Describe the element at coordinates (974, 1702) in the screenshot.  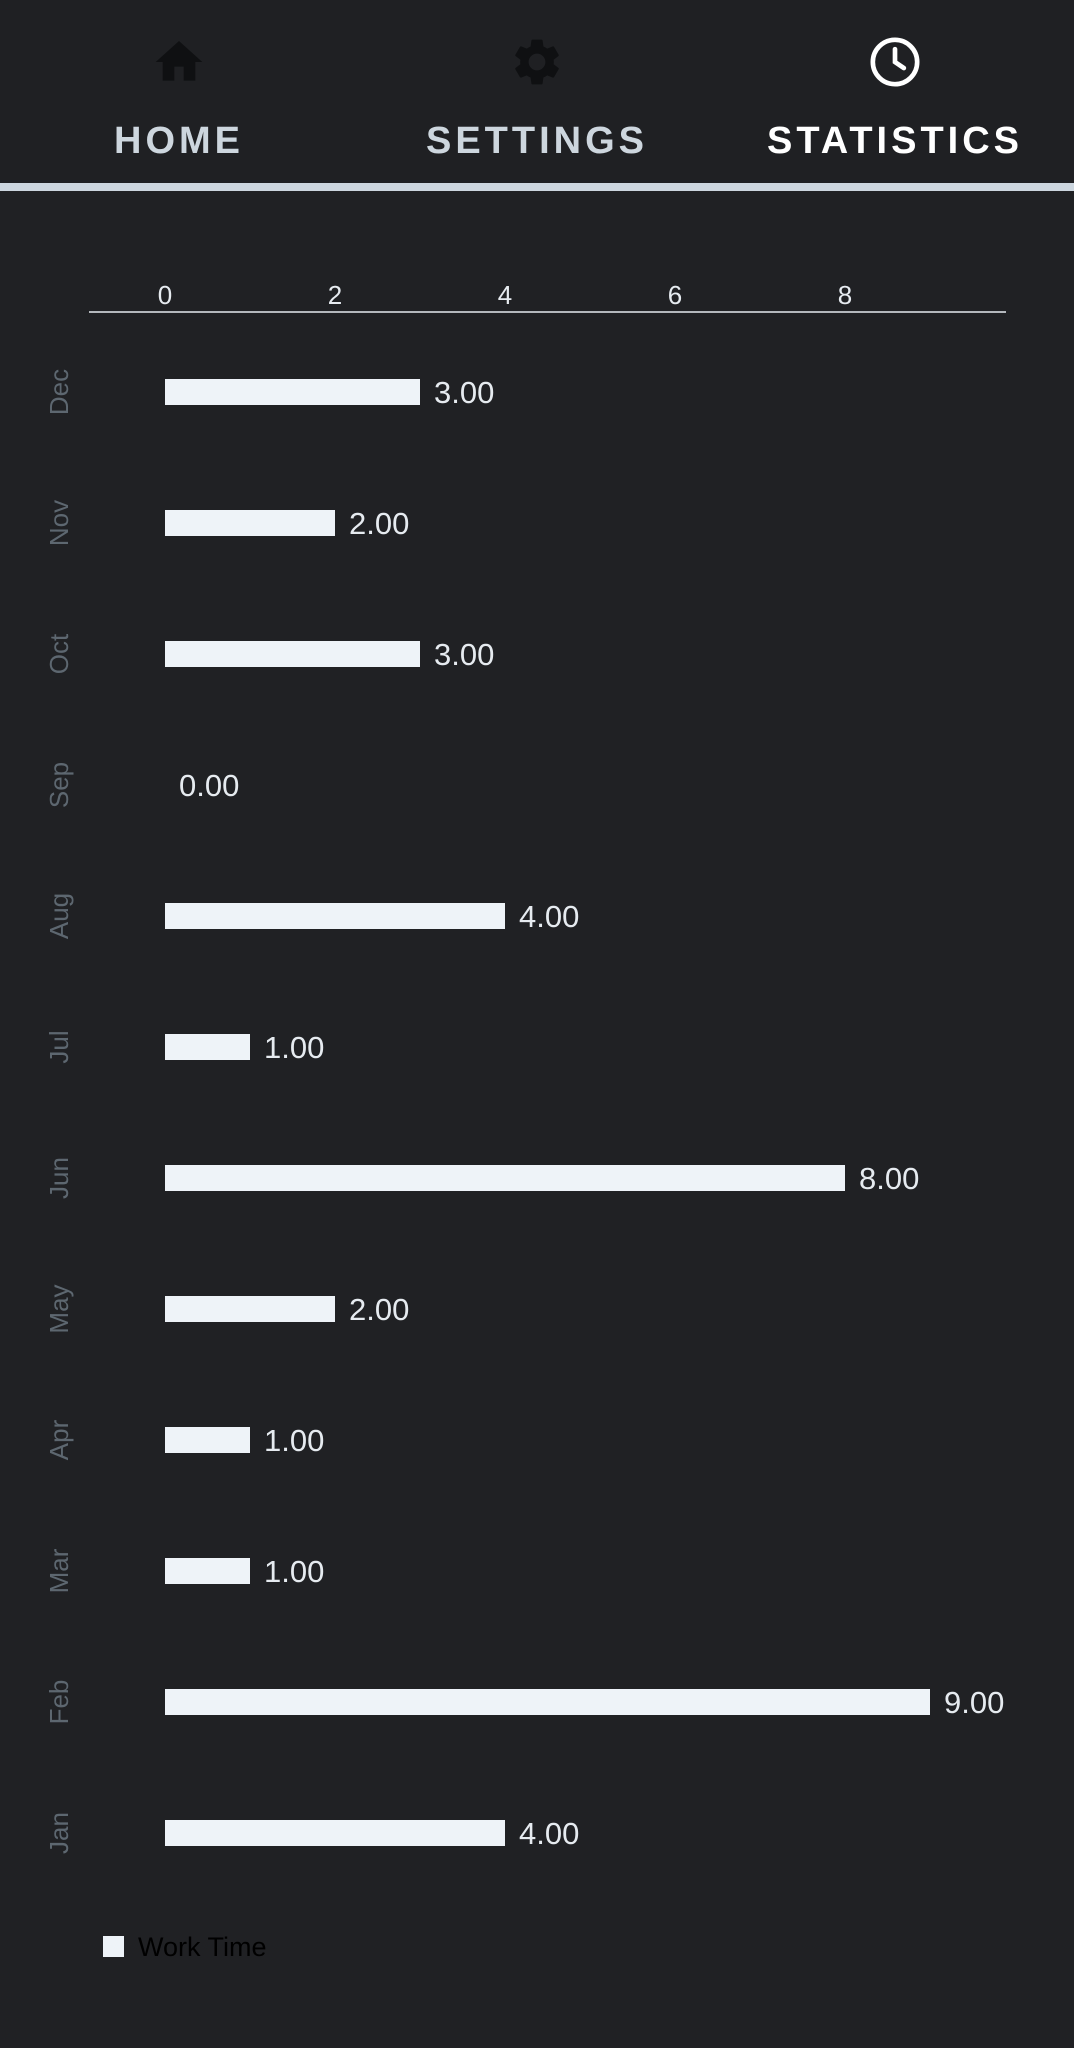
I see `bar-value-label: 9.00` at that location.